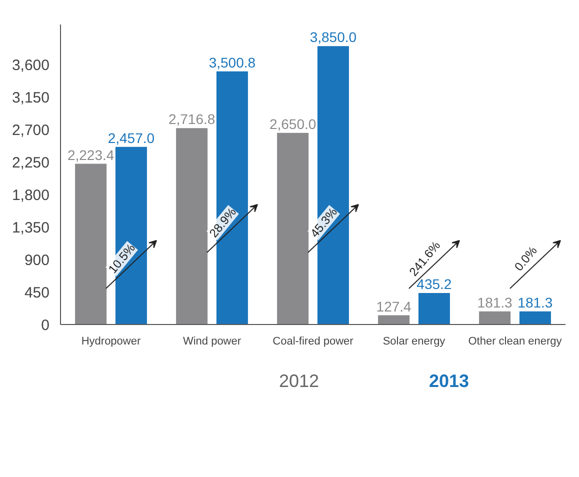 Image resolution: width=579 pixels, height=477 pixels. What do you see at coordinates (31, 227) in the screenshot?
I see `y-tick-label: 1,350` at bounding box center [31, 227].